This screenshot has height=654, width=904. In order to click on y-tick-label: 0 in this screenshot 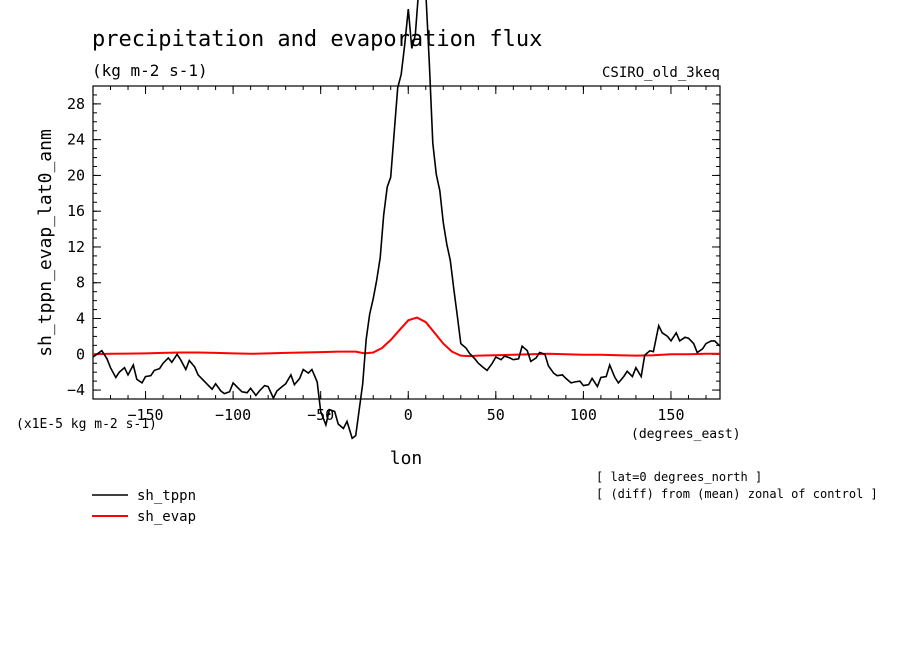, I will do `click(80, 354)`.